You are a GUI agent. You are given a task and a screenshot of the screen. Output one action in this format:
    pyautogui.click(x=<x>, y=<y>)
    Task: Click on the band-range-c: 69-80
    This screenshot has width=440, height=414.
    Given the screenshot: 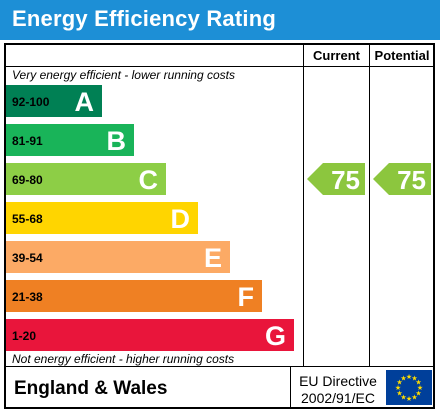 What is the action you would take?
    pyautogui.click(x=27, y=180)
    